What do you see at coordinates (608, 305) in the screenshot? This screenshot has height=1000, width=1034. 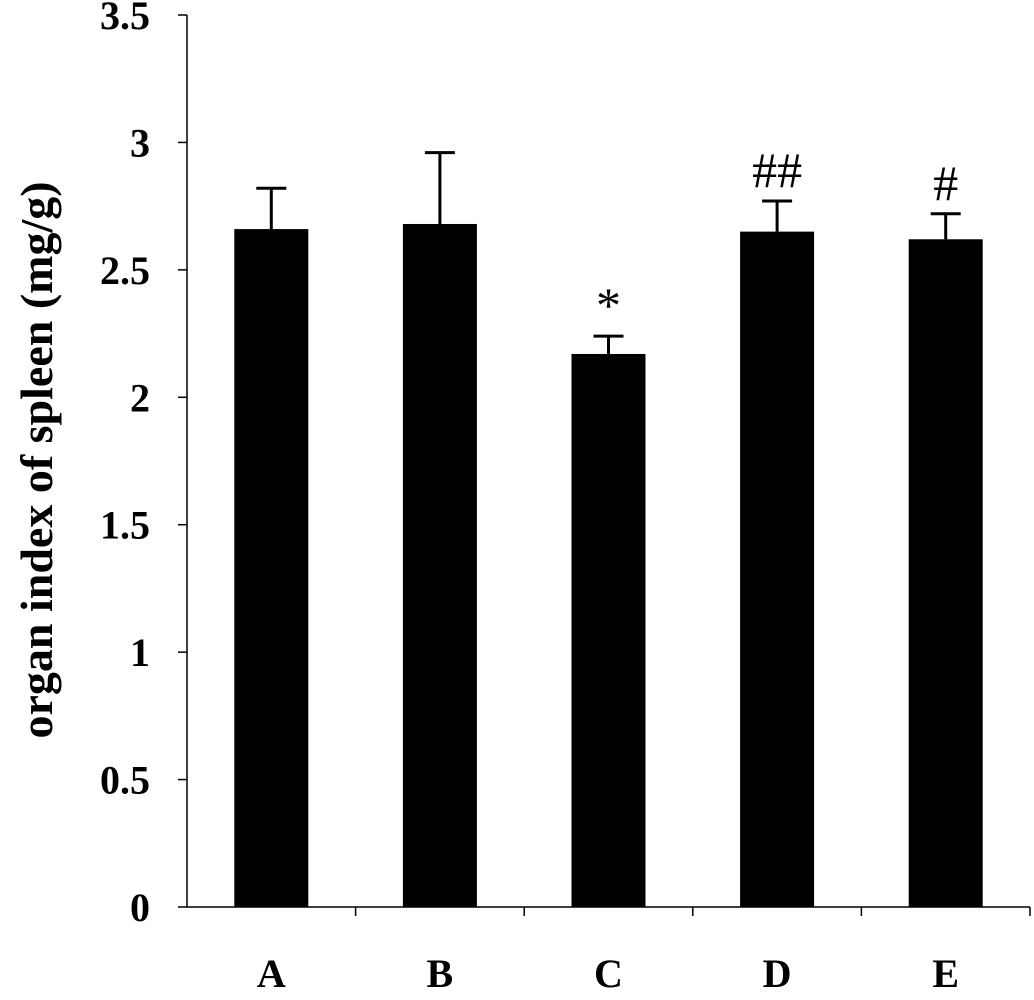 I see `significance-mark-C: *` at bounding box center [608, 305].